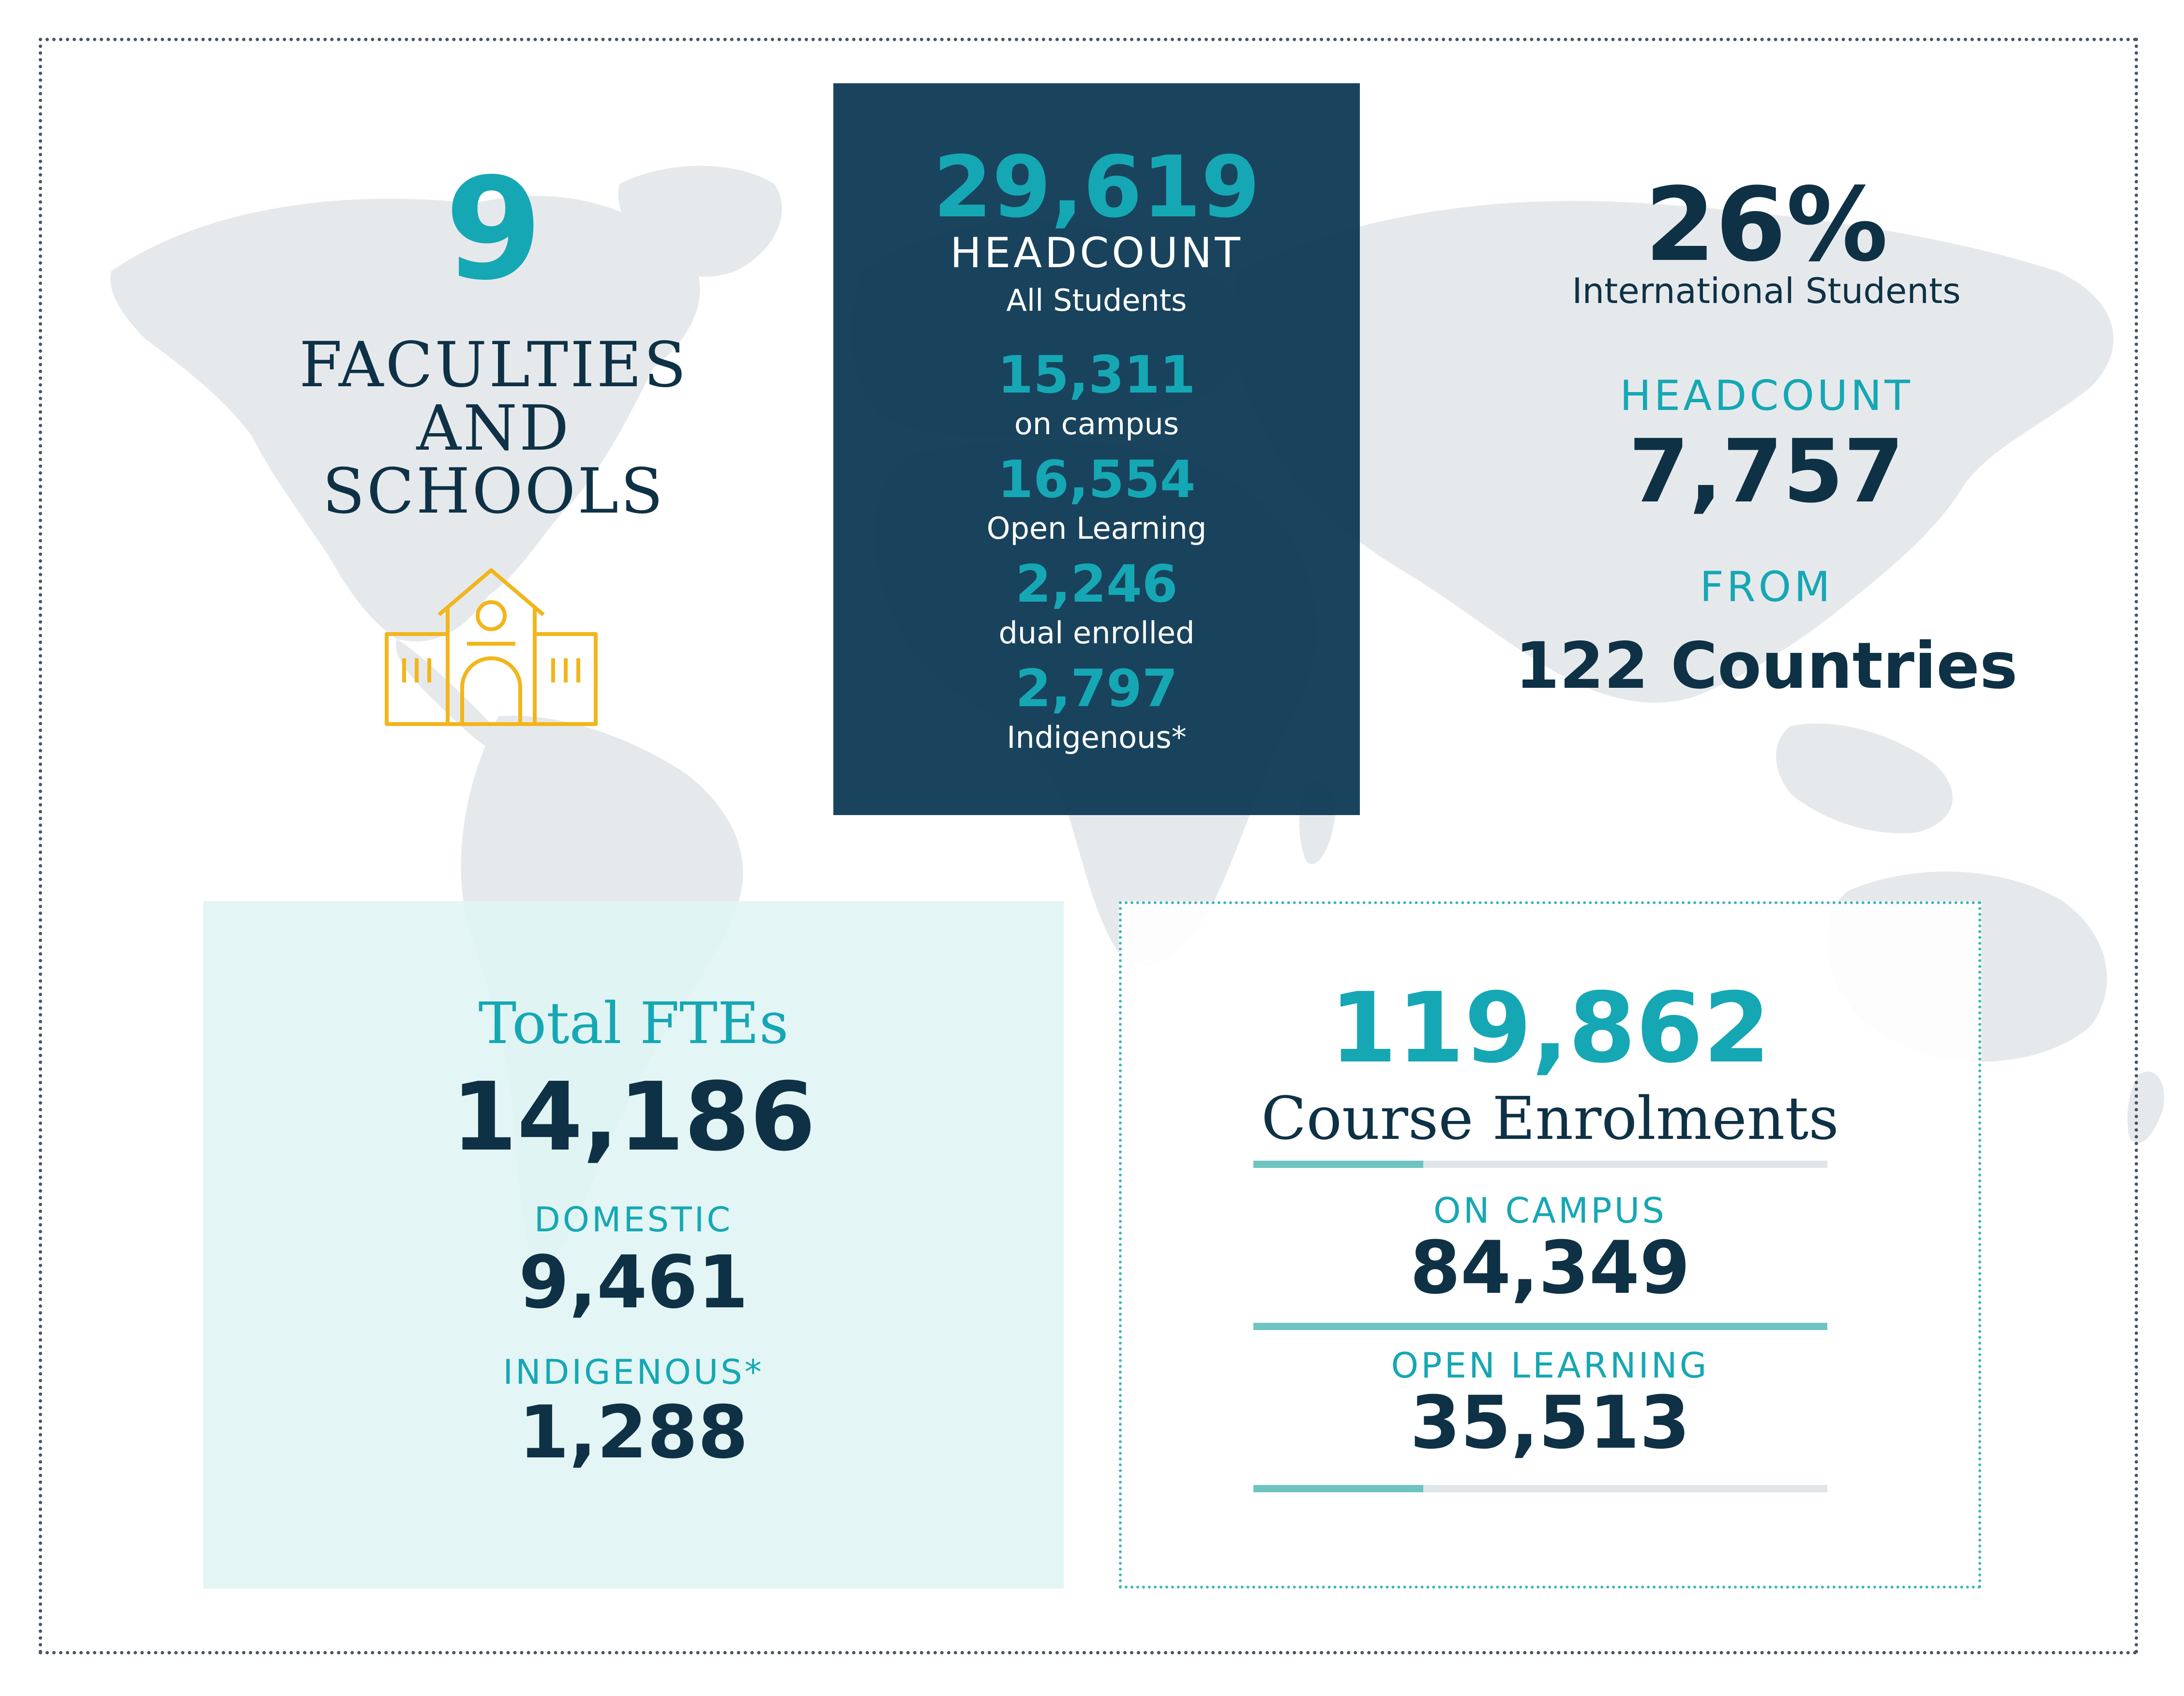 The width and height of the screenshot is (2184, 1696). What do you see at coordinates (1767, 587) in the screenshot?
I see `international-from-label: FROM` at bounding box center [1767, 587].